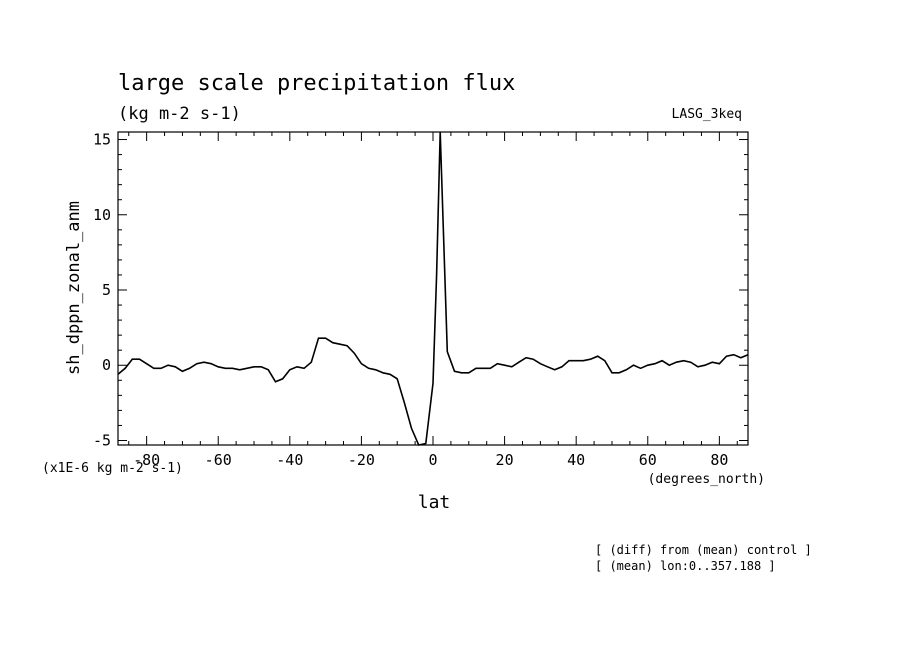 This screenshot has height=654, width=904. What do you see at coordinates (179, 114) in the screenshot?
I see `chart-subtitle: (kg m-2 s-1)` at bounding box center [179, 114].